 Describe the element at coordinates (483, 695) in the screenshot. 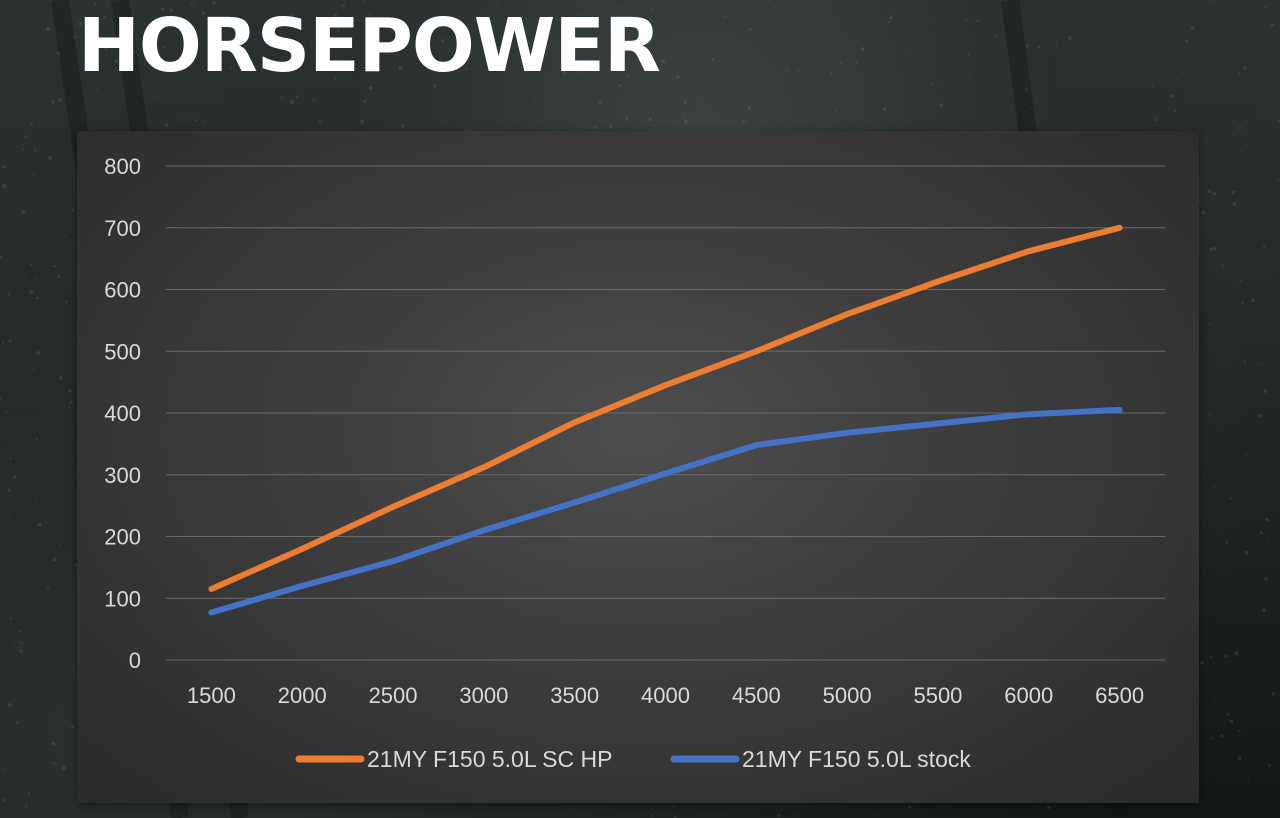

I see `x-tick-label-3000: 3000` at that location.